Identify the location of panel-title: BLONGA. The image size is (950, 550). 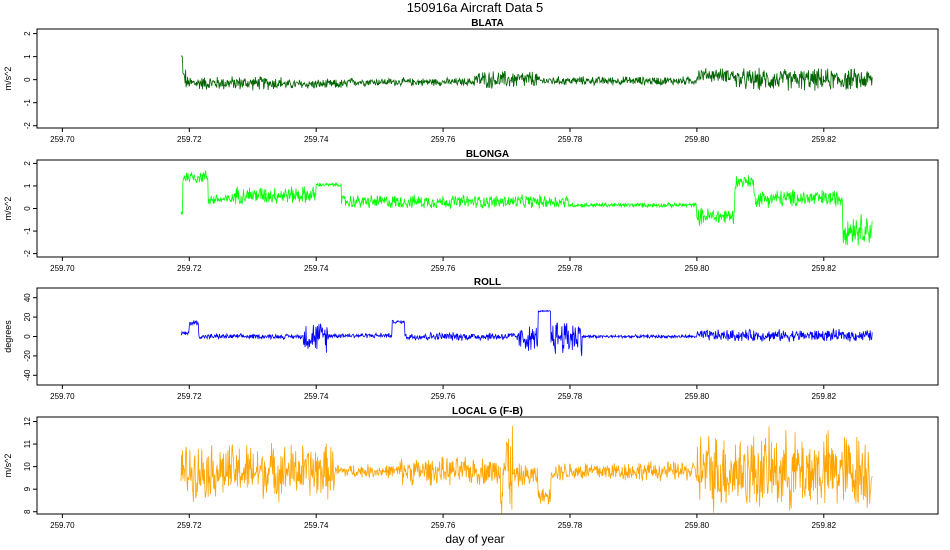
(487, 154).